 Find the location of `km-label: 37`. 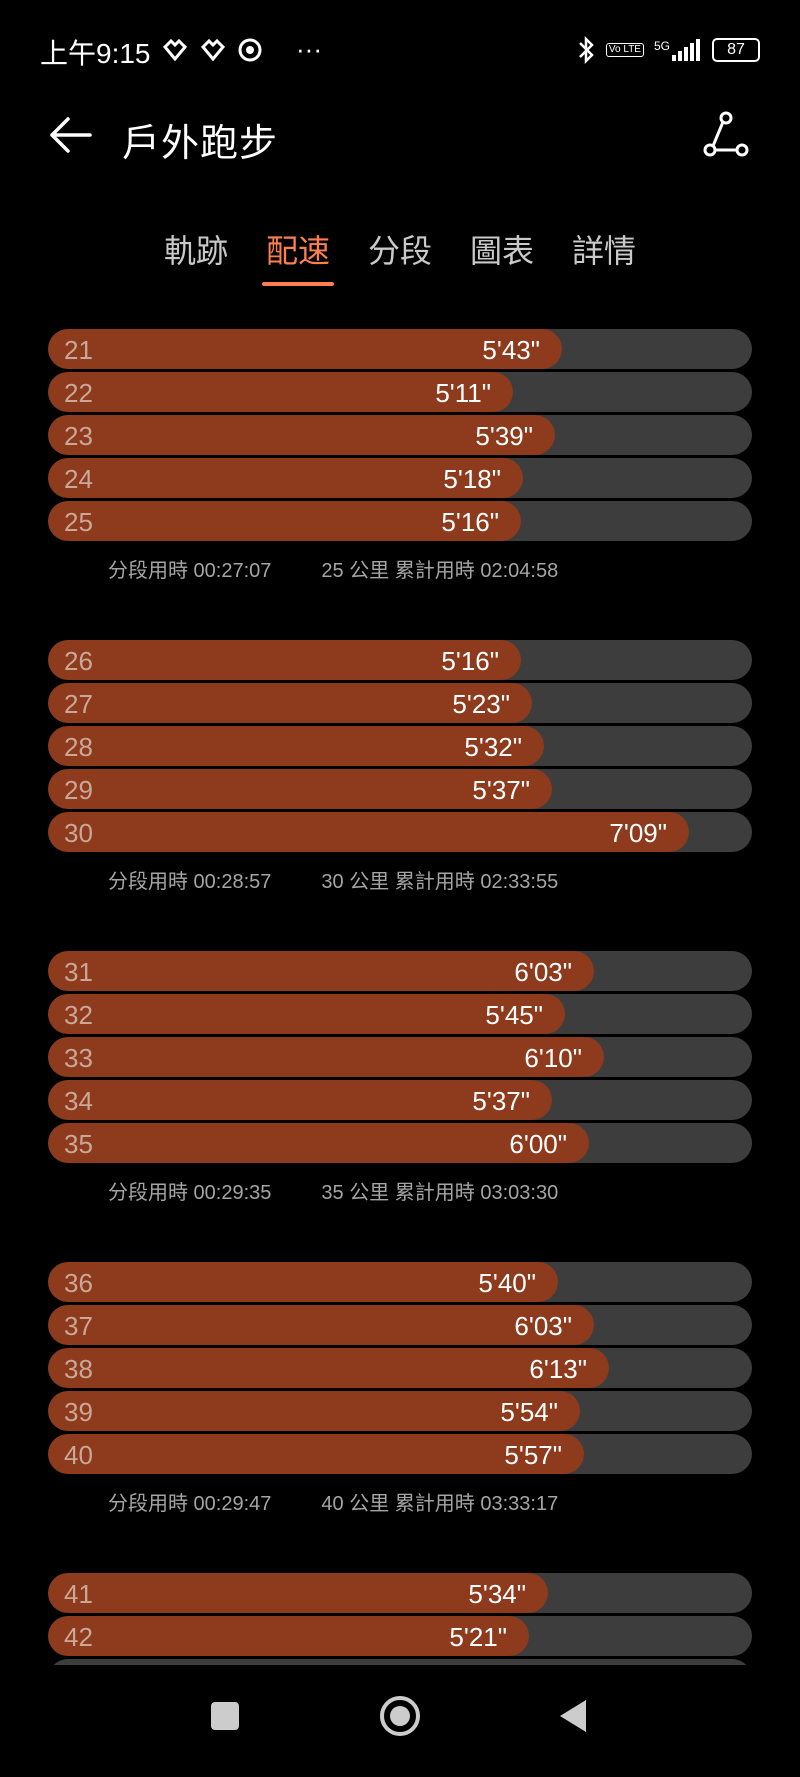

km-label: 37 is located at coordinates (78, 1326).